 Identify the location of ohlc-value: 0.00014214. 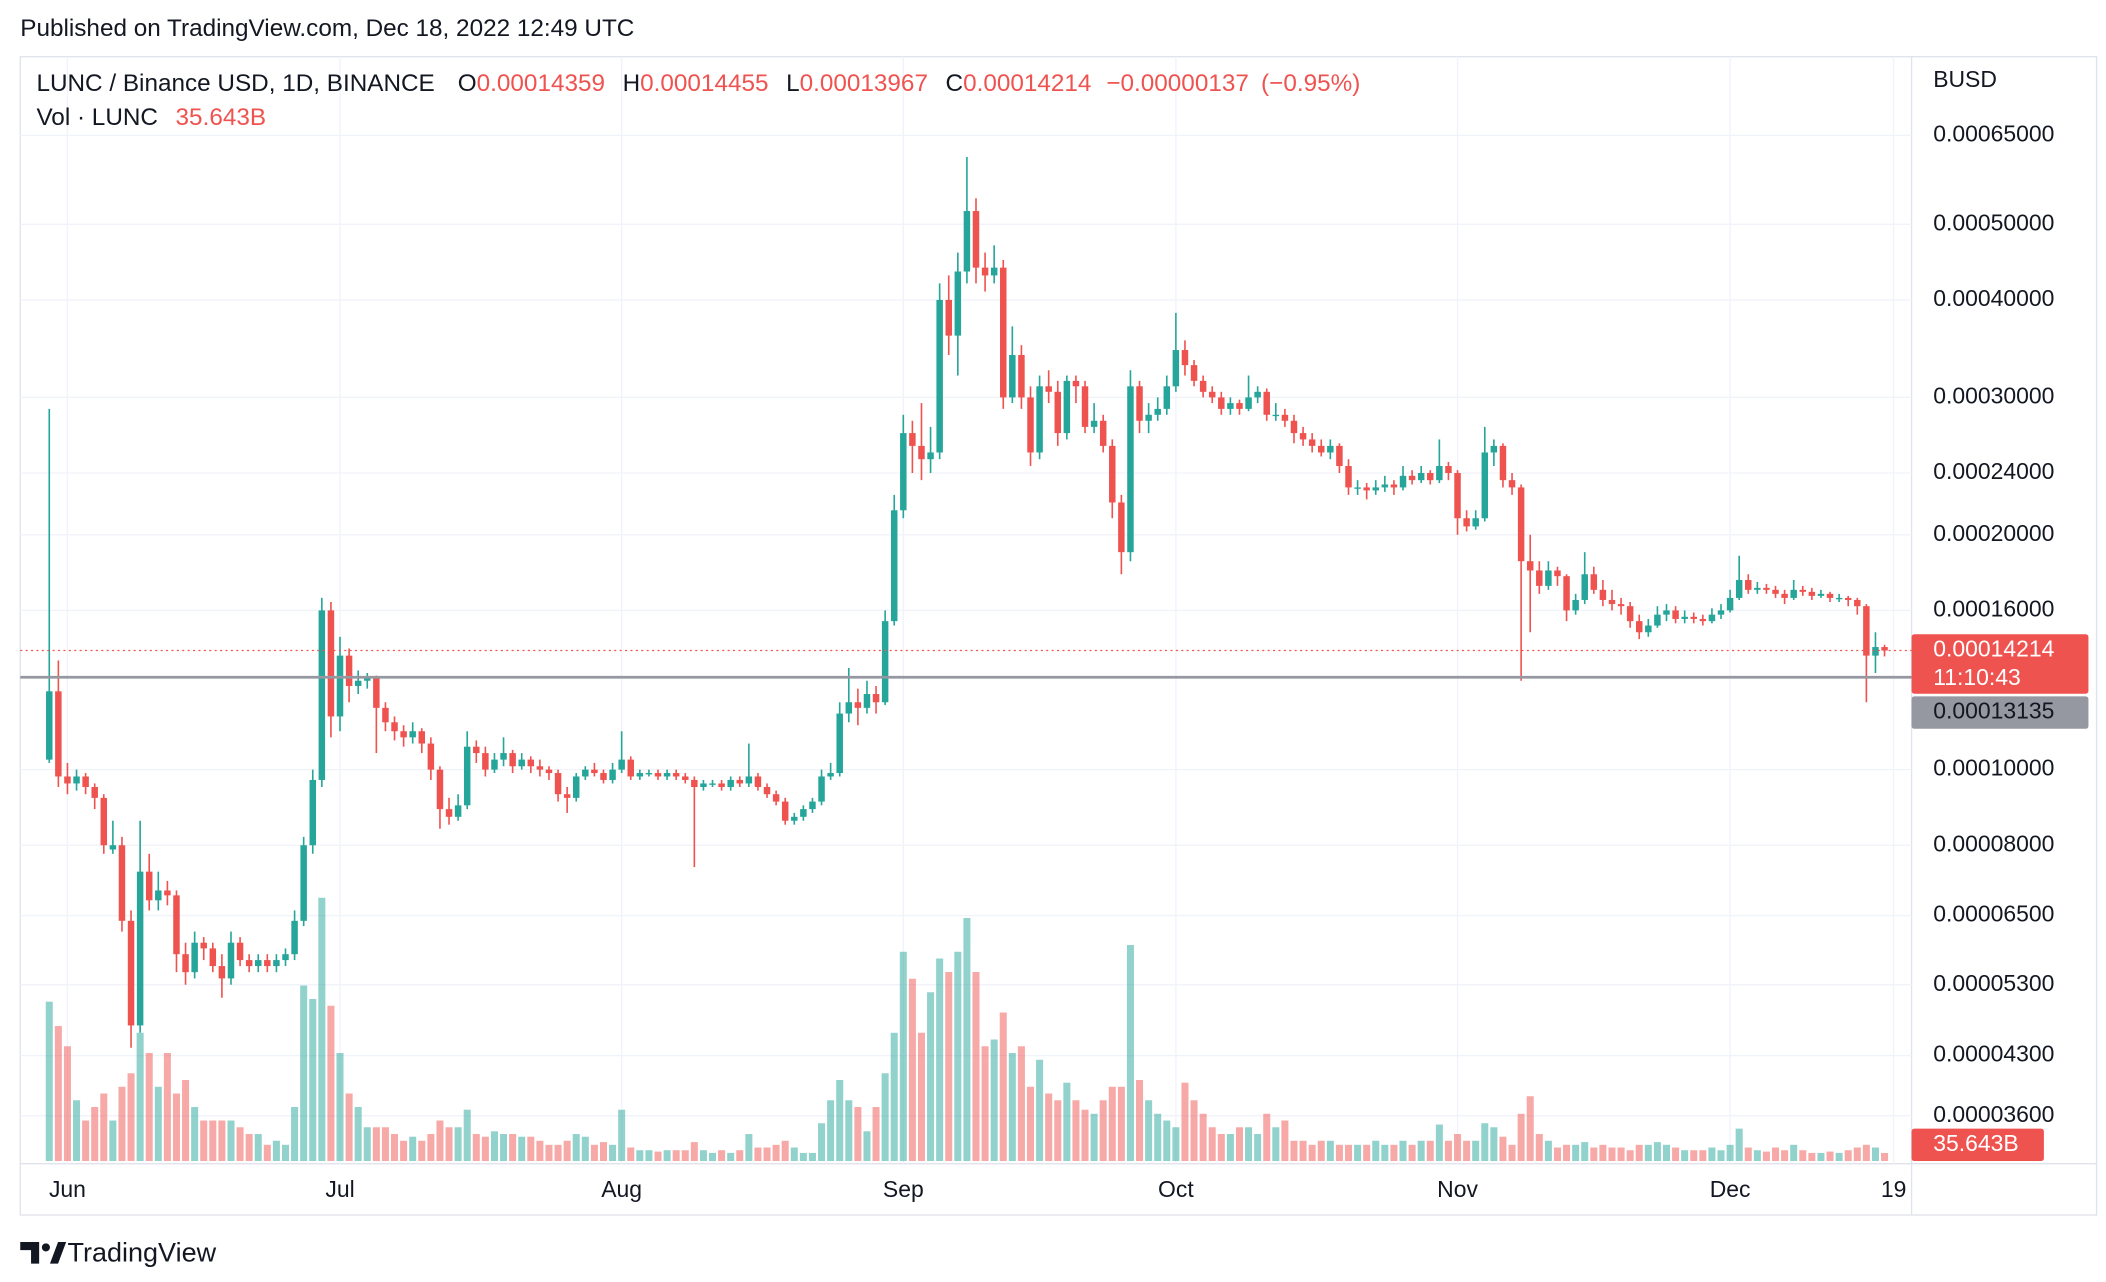
(1027, 83).